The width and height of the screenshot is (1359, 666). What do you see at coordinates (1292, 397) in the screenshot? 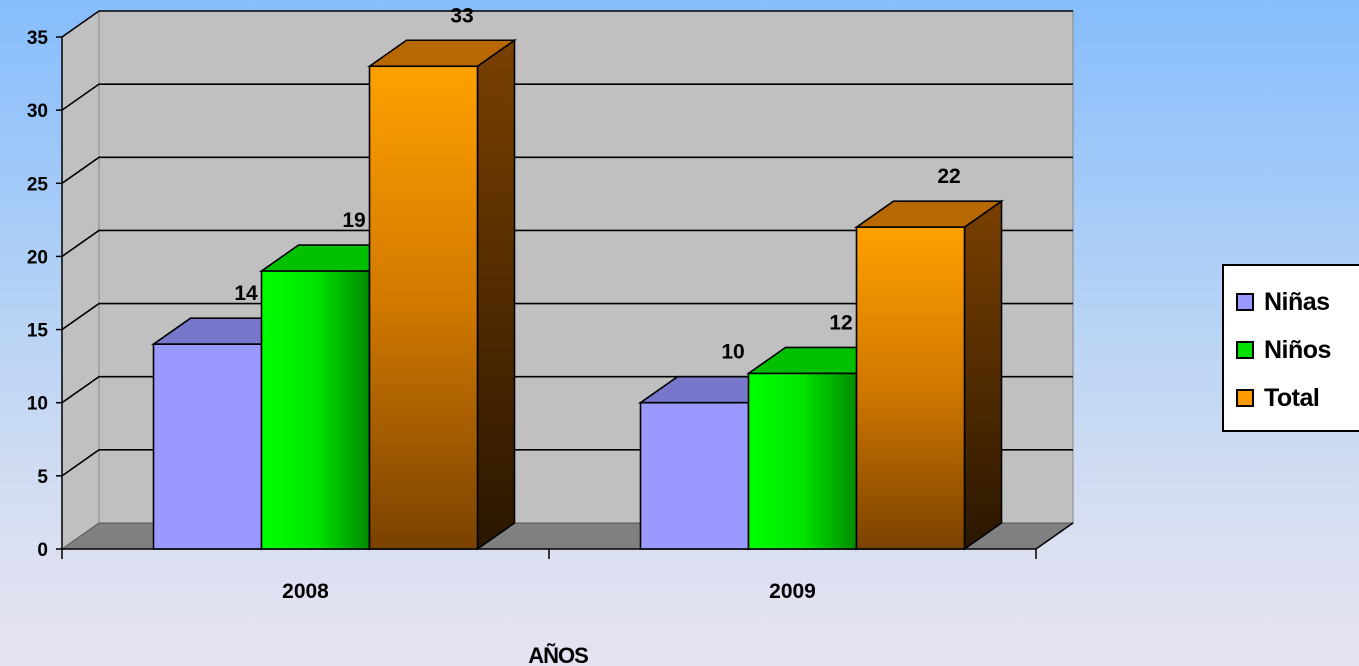
I see `legend-label: Total` at bounding box center [1292, 397].